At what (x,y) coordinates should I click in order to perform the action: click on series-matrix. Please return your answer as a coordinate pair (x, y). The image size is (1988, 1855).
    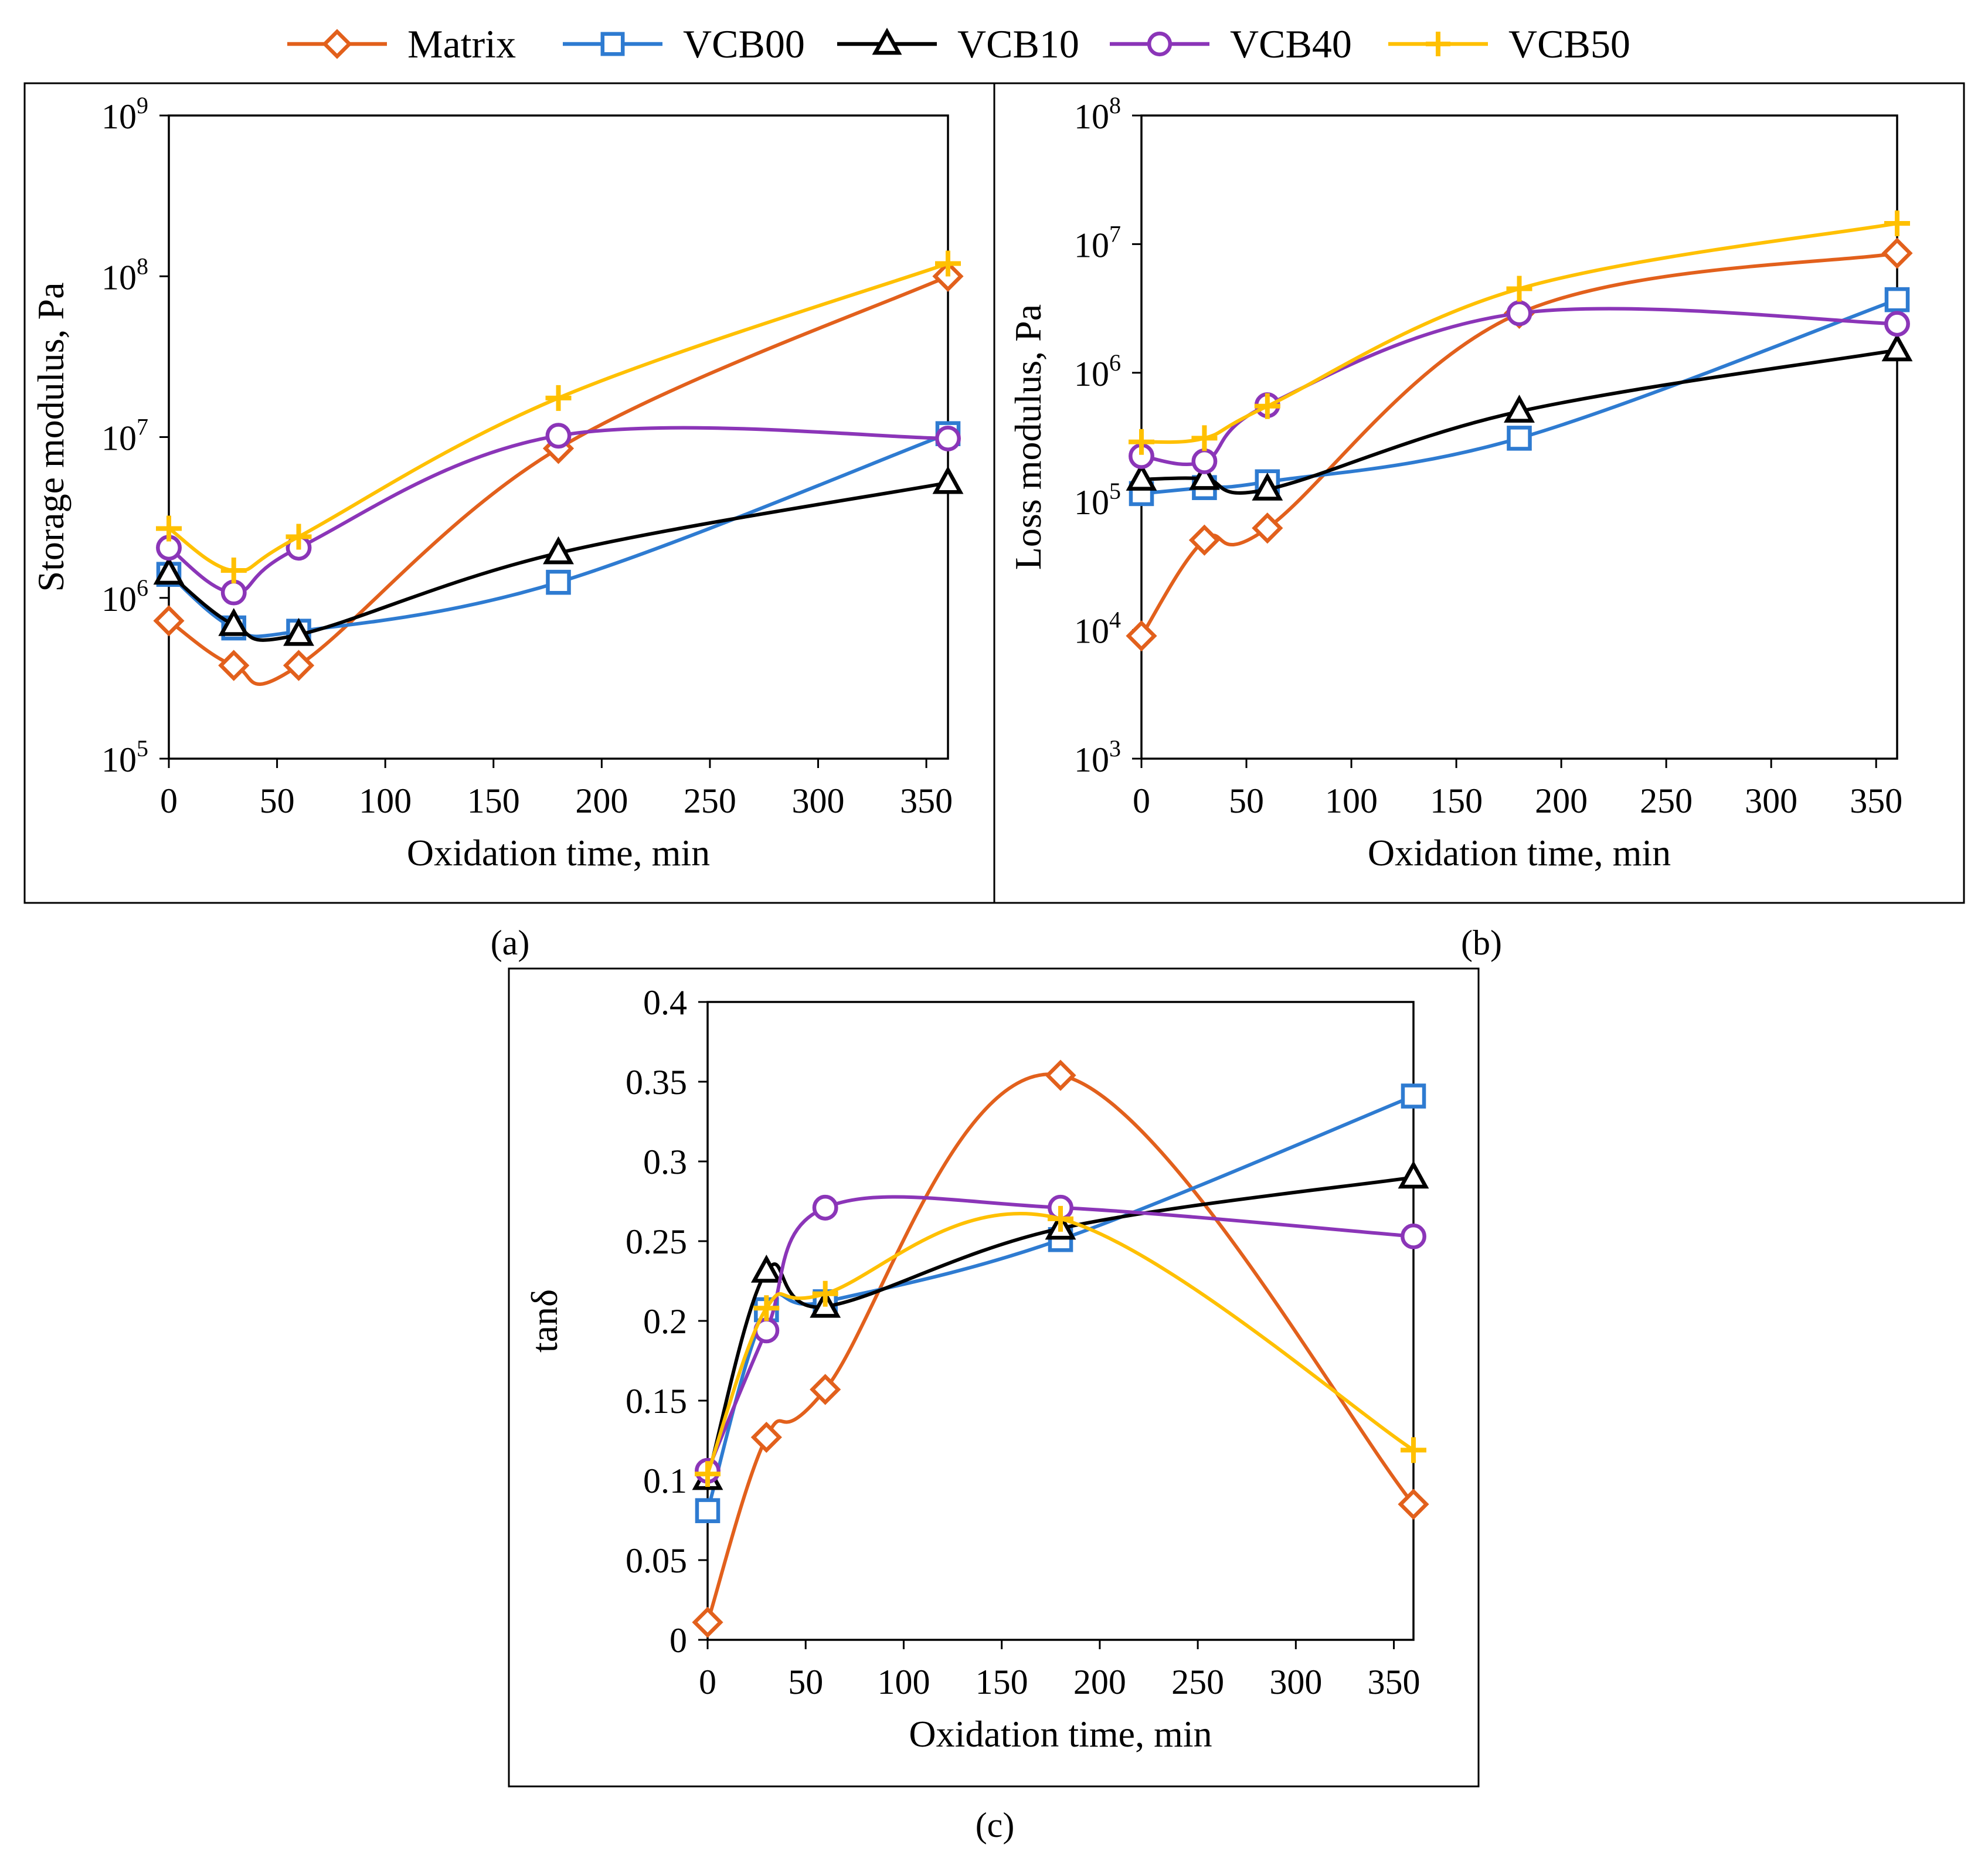
    Looking at the image, I should click on (1060, 1348).